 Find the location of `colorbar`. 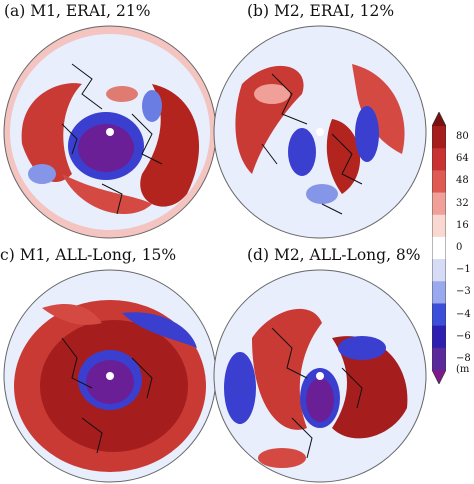

colorbar is located at coordinates (439, 248).